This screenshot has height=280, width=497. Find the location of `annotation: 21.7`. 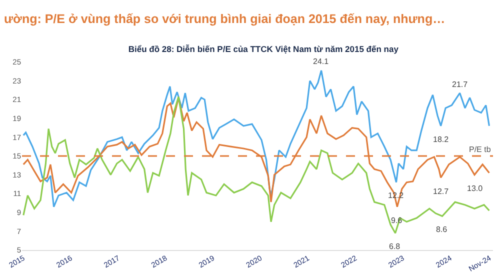

annotation: 21.7 is located at coordinates (460, 84).